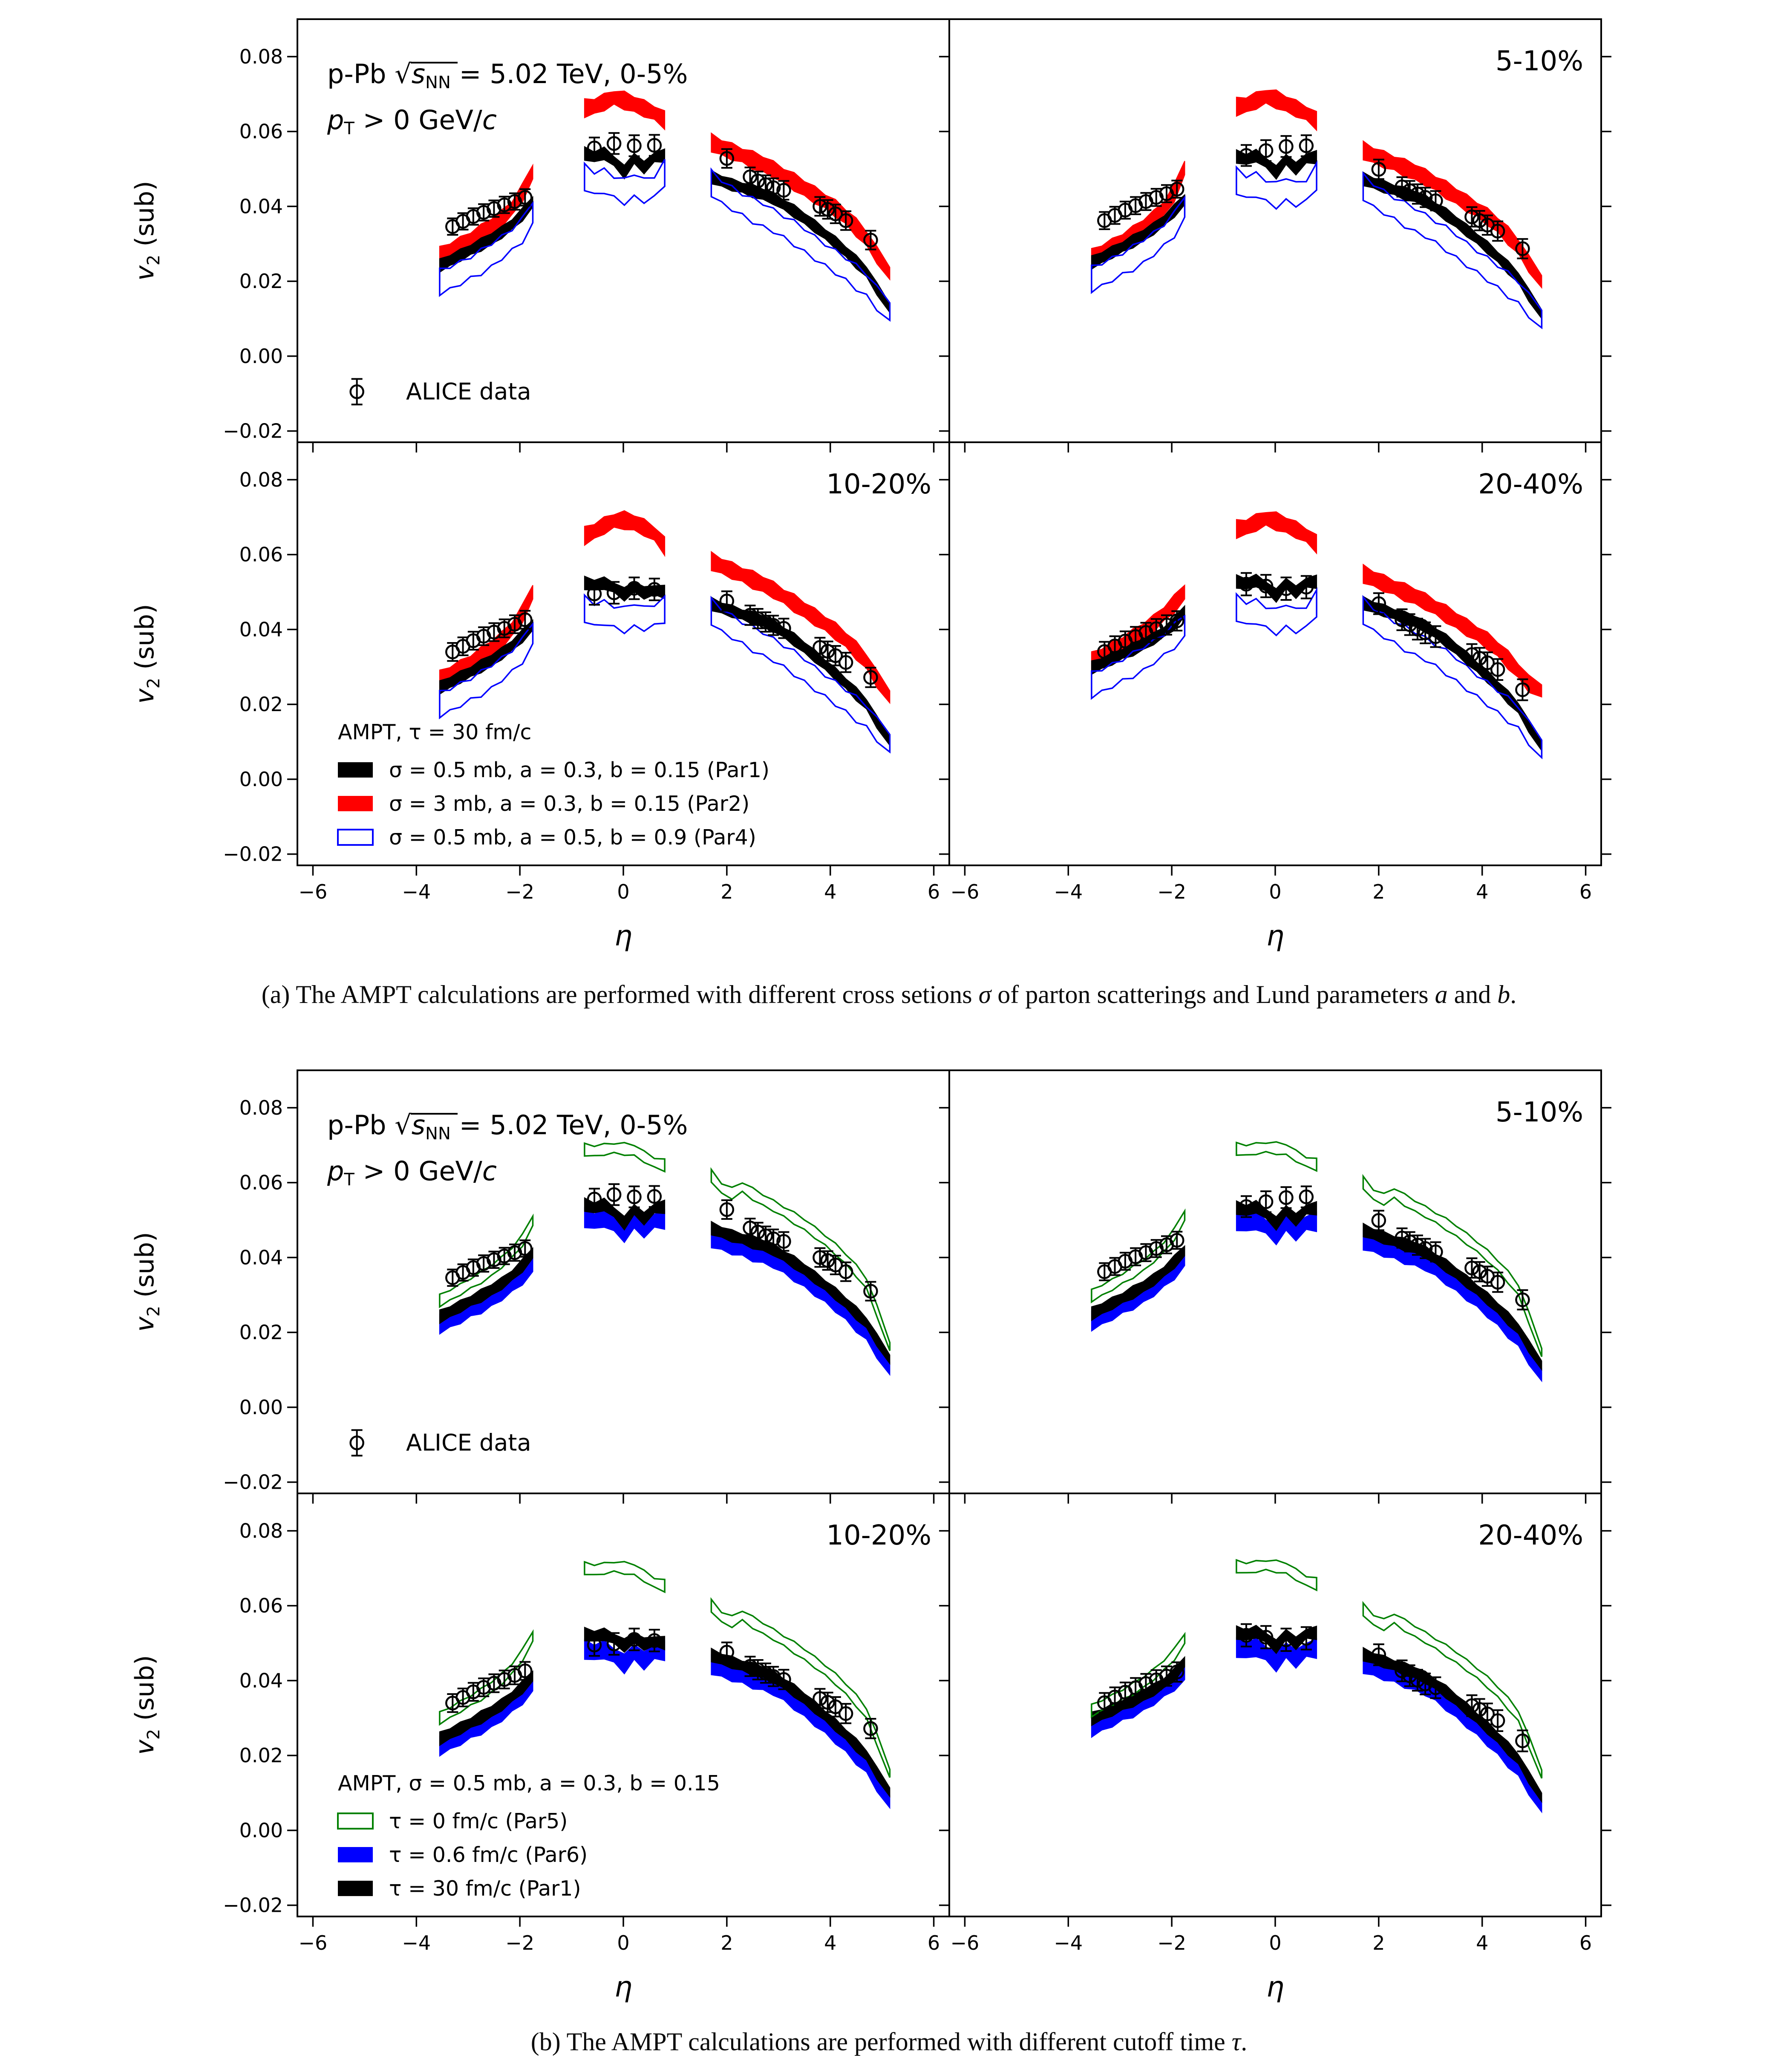 The image size is (1778, 2072). I want to click on caption-segment: a, so click(1441, 994).